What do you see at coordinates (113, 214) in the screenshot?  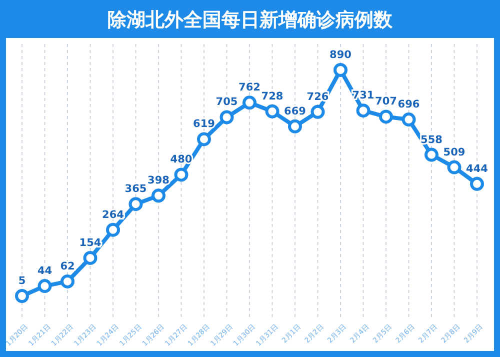 I see `data-label: 264` at bounding box center [113, 214].